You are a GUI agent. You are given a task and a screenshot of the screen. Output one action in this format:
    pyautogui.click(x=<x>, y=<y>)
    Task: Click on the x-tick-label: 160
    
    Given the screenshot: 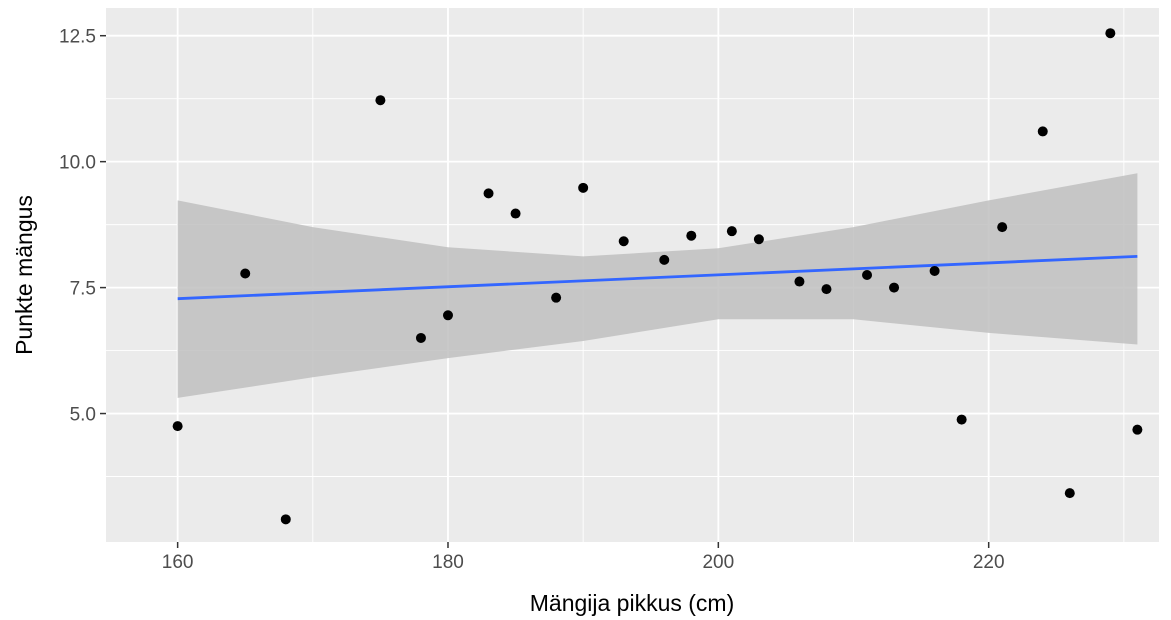 What is the action you would take?
    pyautogui.click(x=178, y=562)
    